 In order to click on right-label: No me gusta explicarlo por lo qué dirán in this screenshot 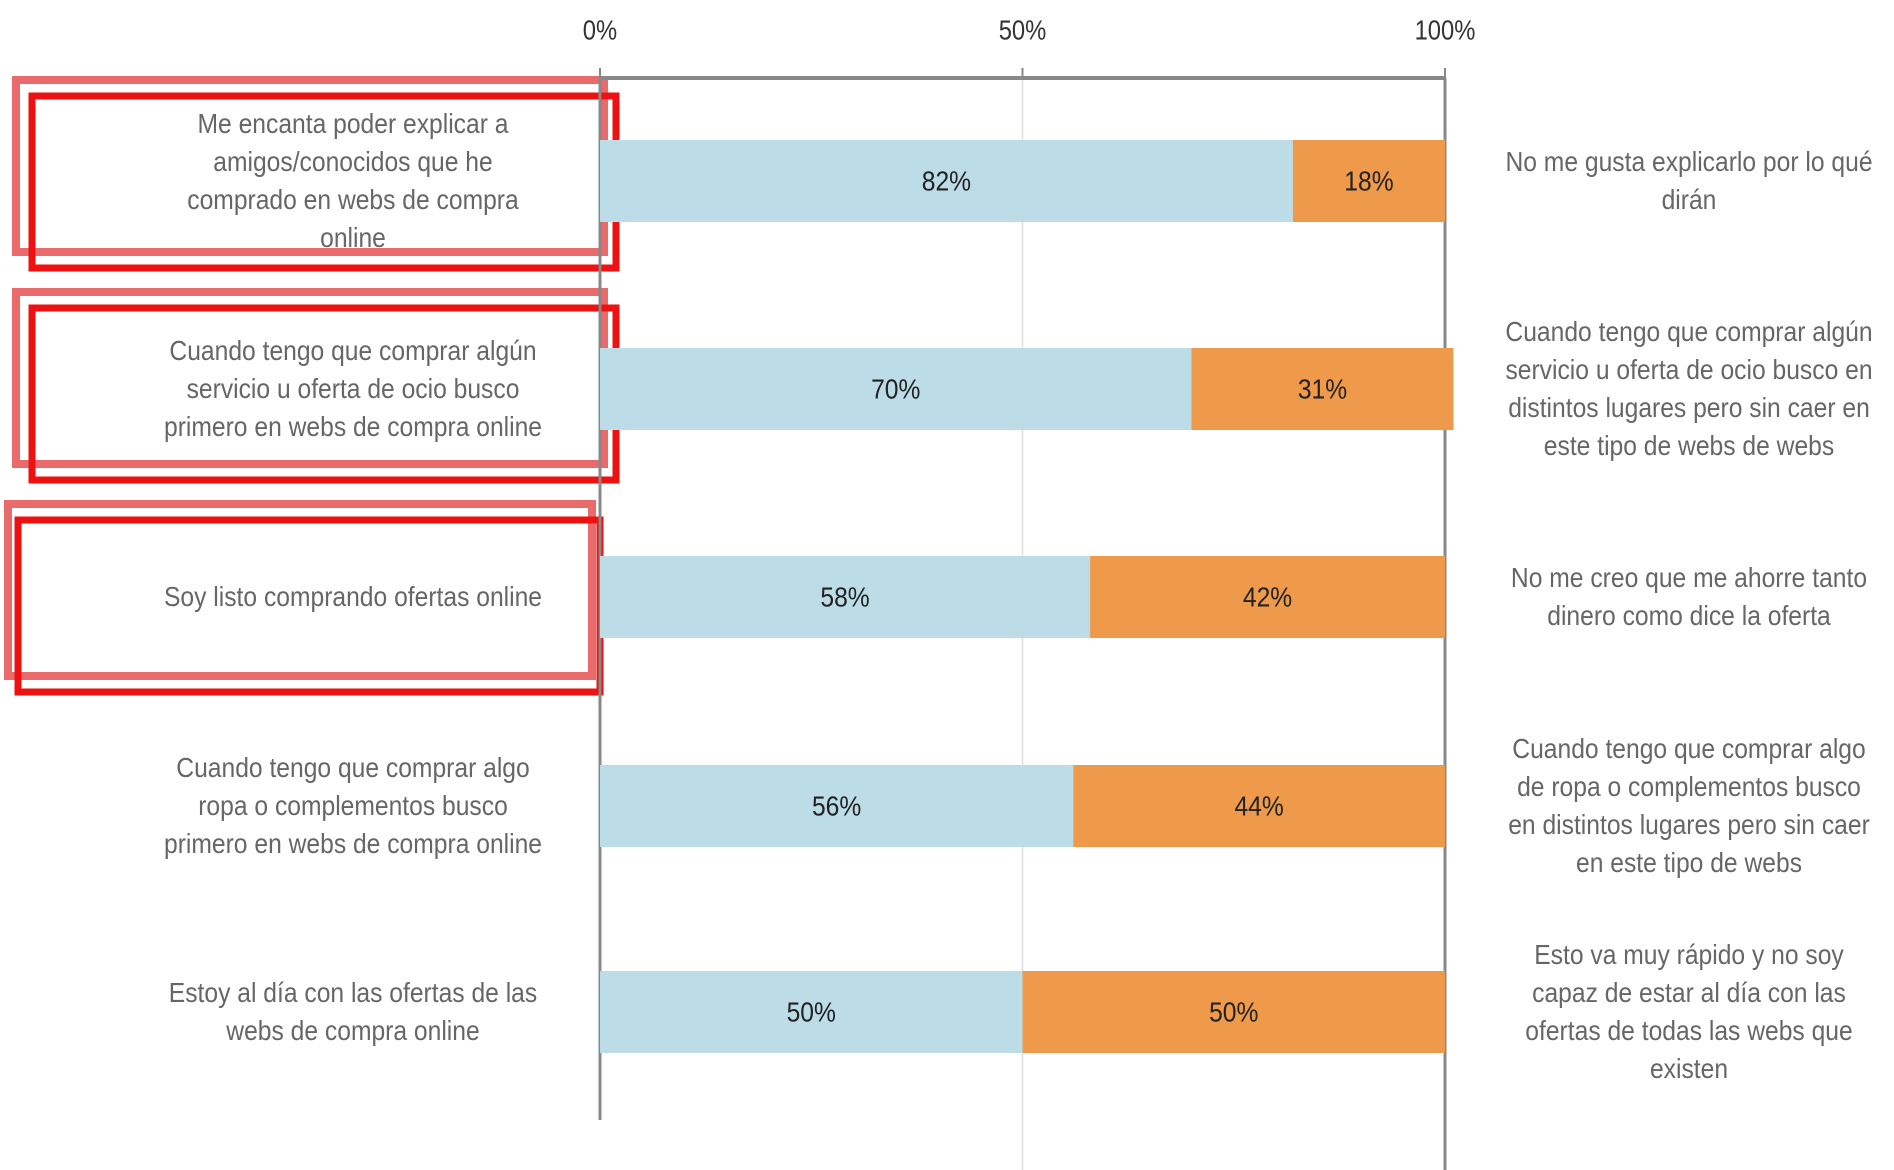, I will do `click(1689, 180)`.